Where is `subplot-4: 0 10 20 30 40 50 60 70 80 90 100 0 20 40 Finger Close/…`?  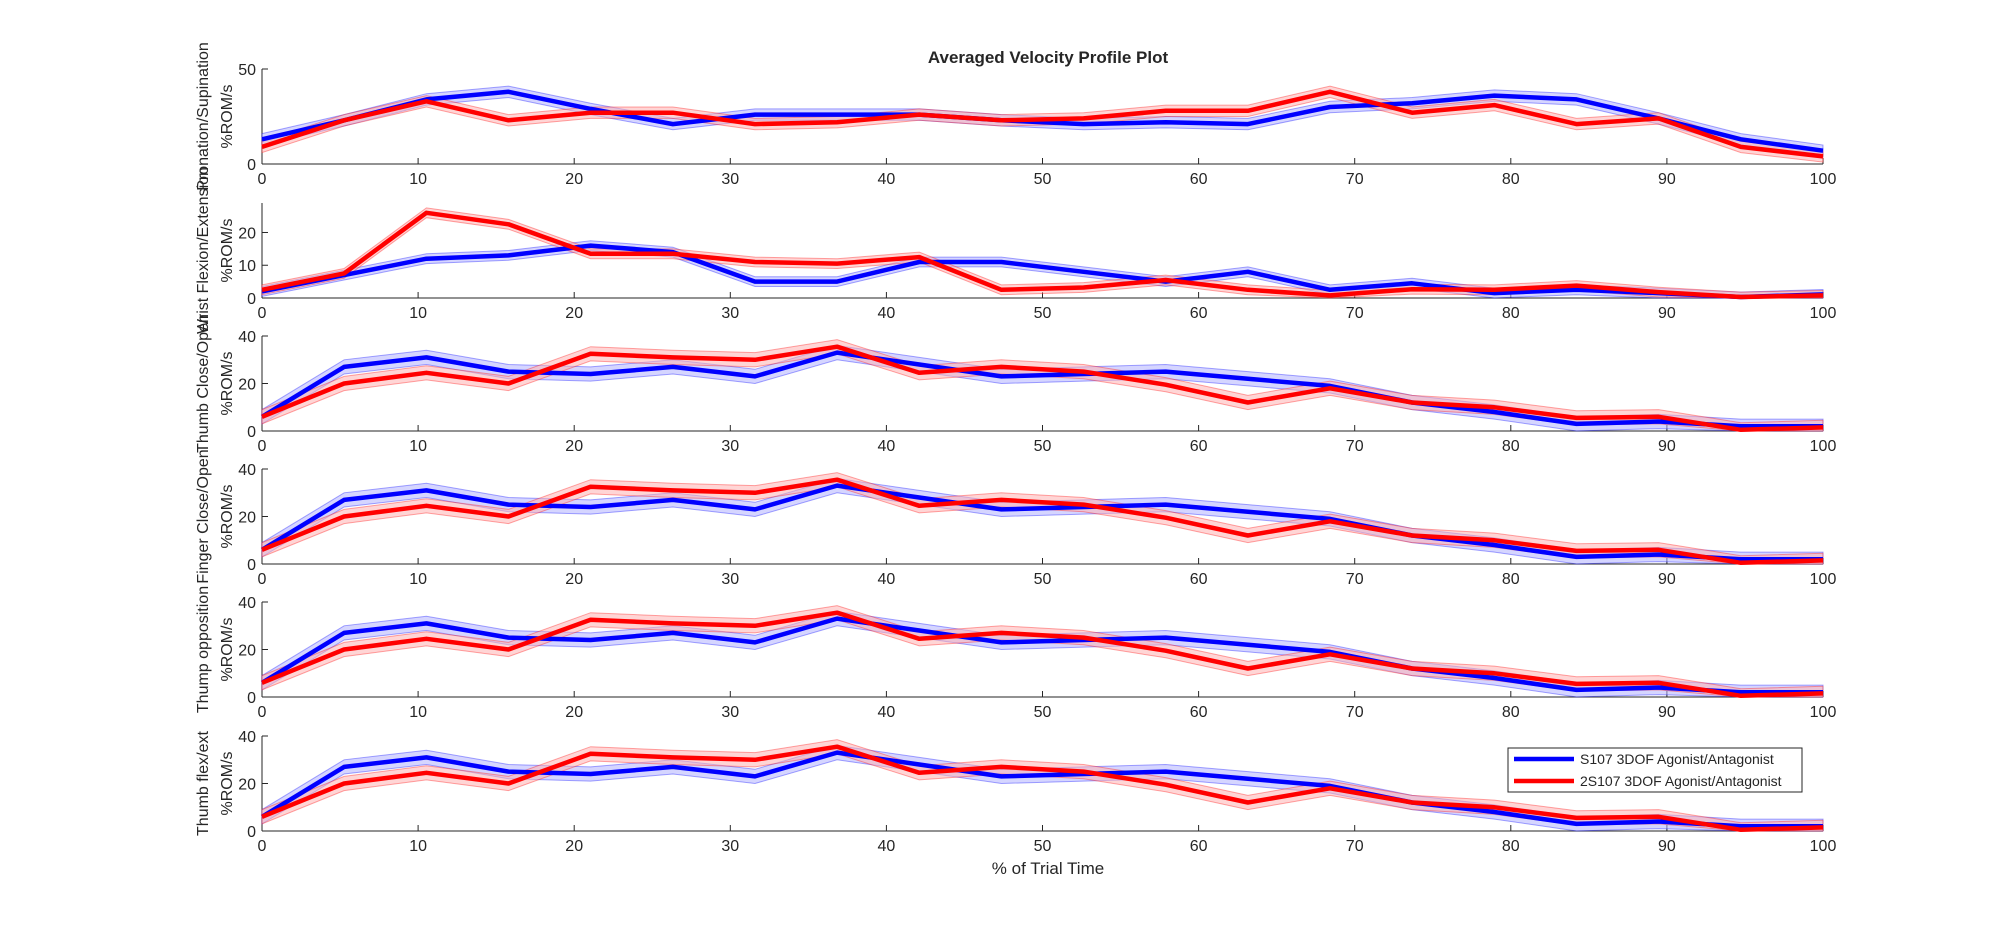
subplot-4: 0 10 20 30 40 50 60 70 80 90 100 0 20 40 Finger Close/… is located at coordinates (1015, 518).